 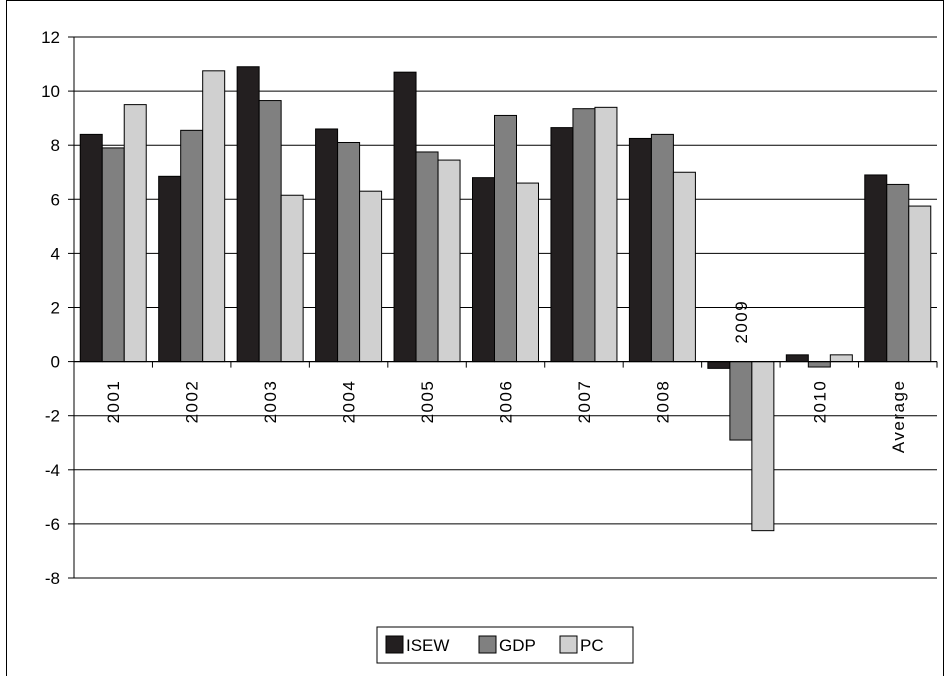 What do you see at coordinates (349, 402) in the screenshot?
I see `x-category-label: 2004` at bounding box center [349, 402].